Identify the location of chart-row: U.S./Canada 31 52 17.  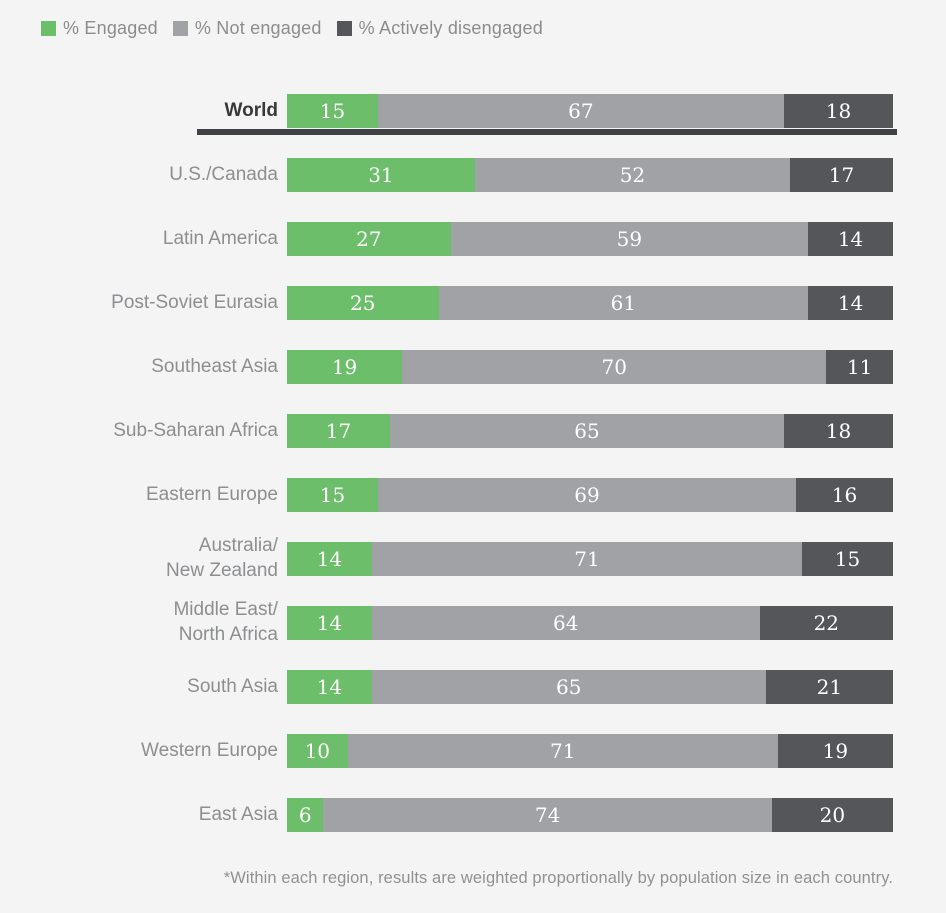
(446, 175).